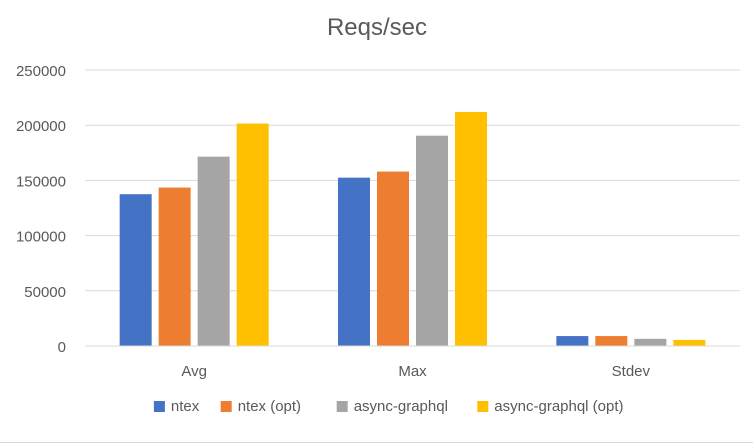 This screenshot has height=448, width=753. Describe the element at coordinates (194, 371) in the screenshot. I see `x-tick-label: Avg` at that location.